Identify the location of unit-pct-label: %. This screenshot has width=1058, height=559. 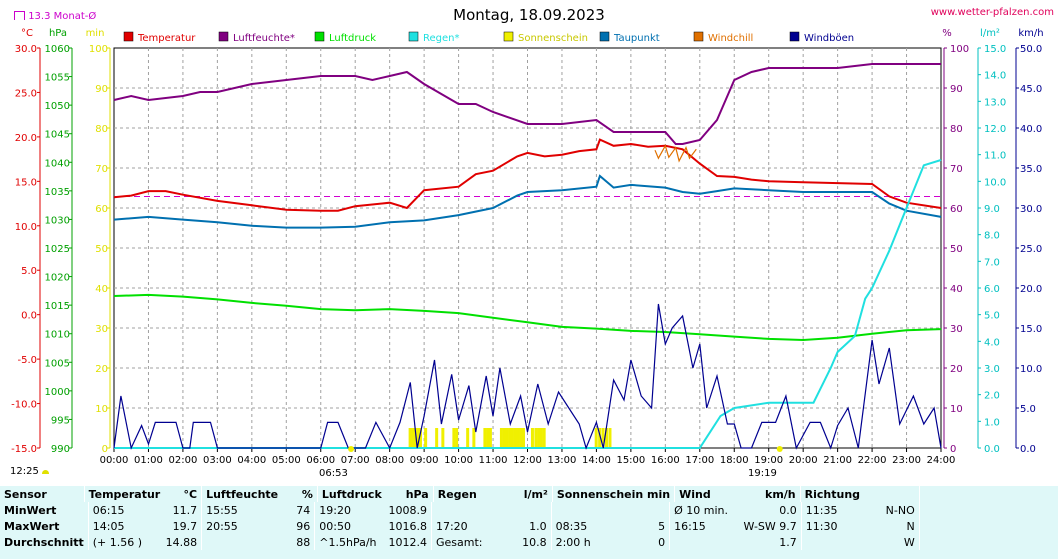
(947, 33).